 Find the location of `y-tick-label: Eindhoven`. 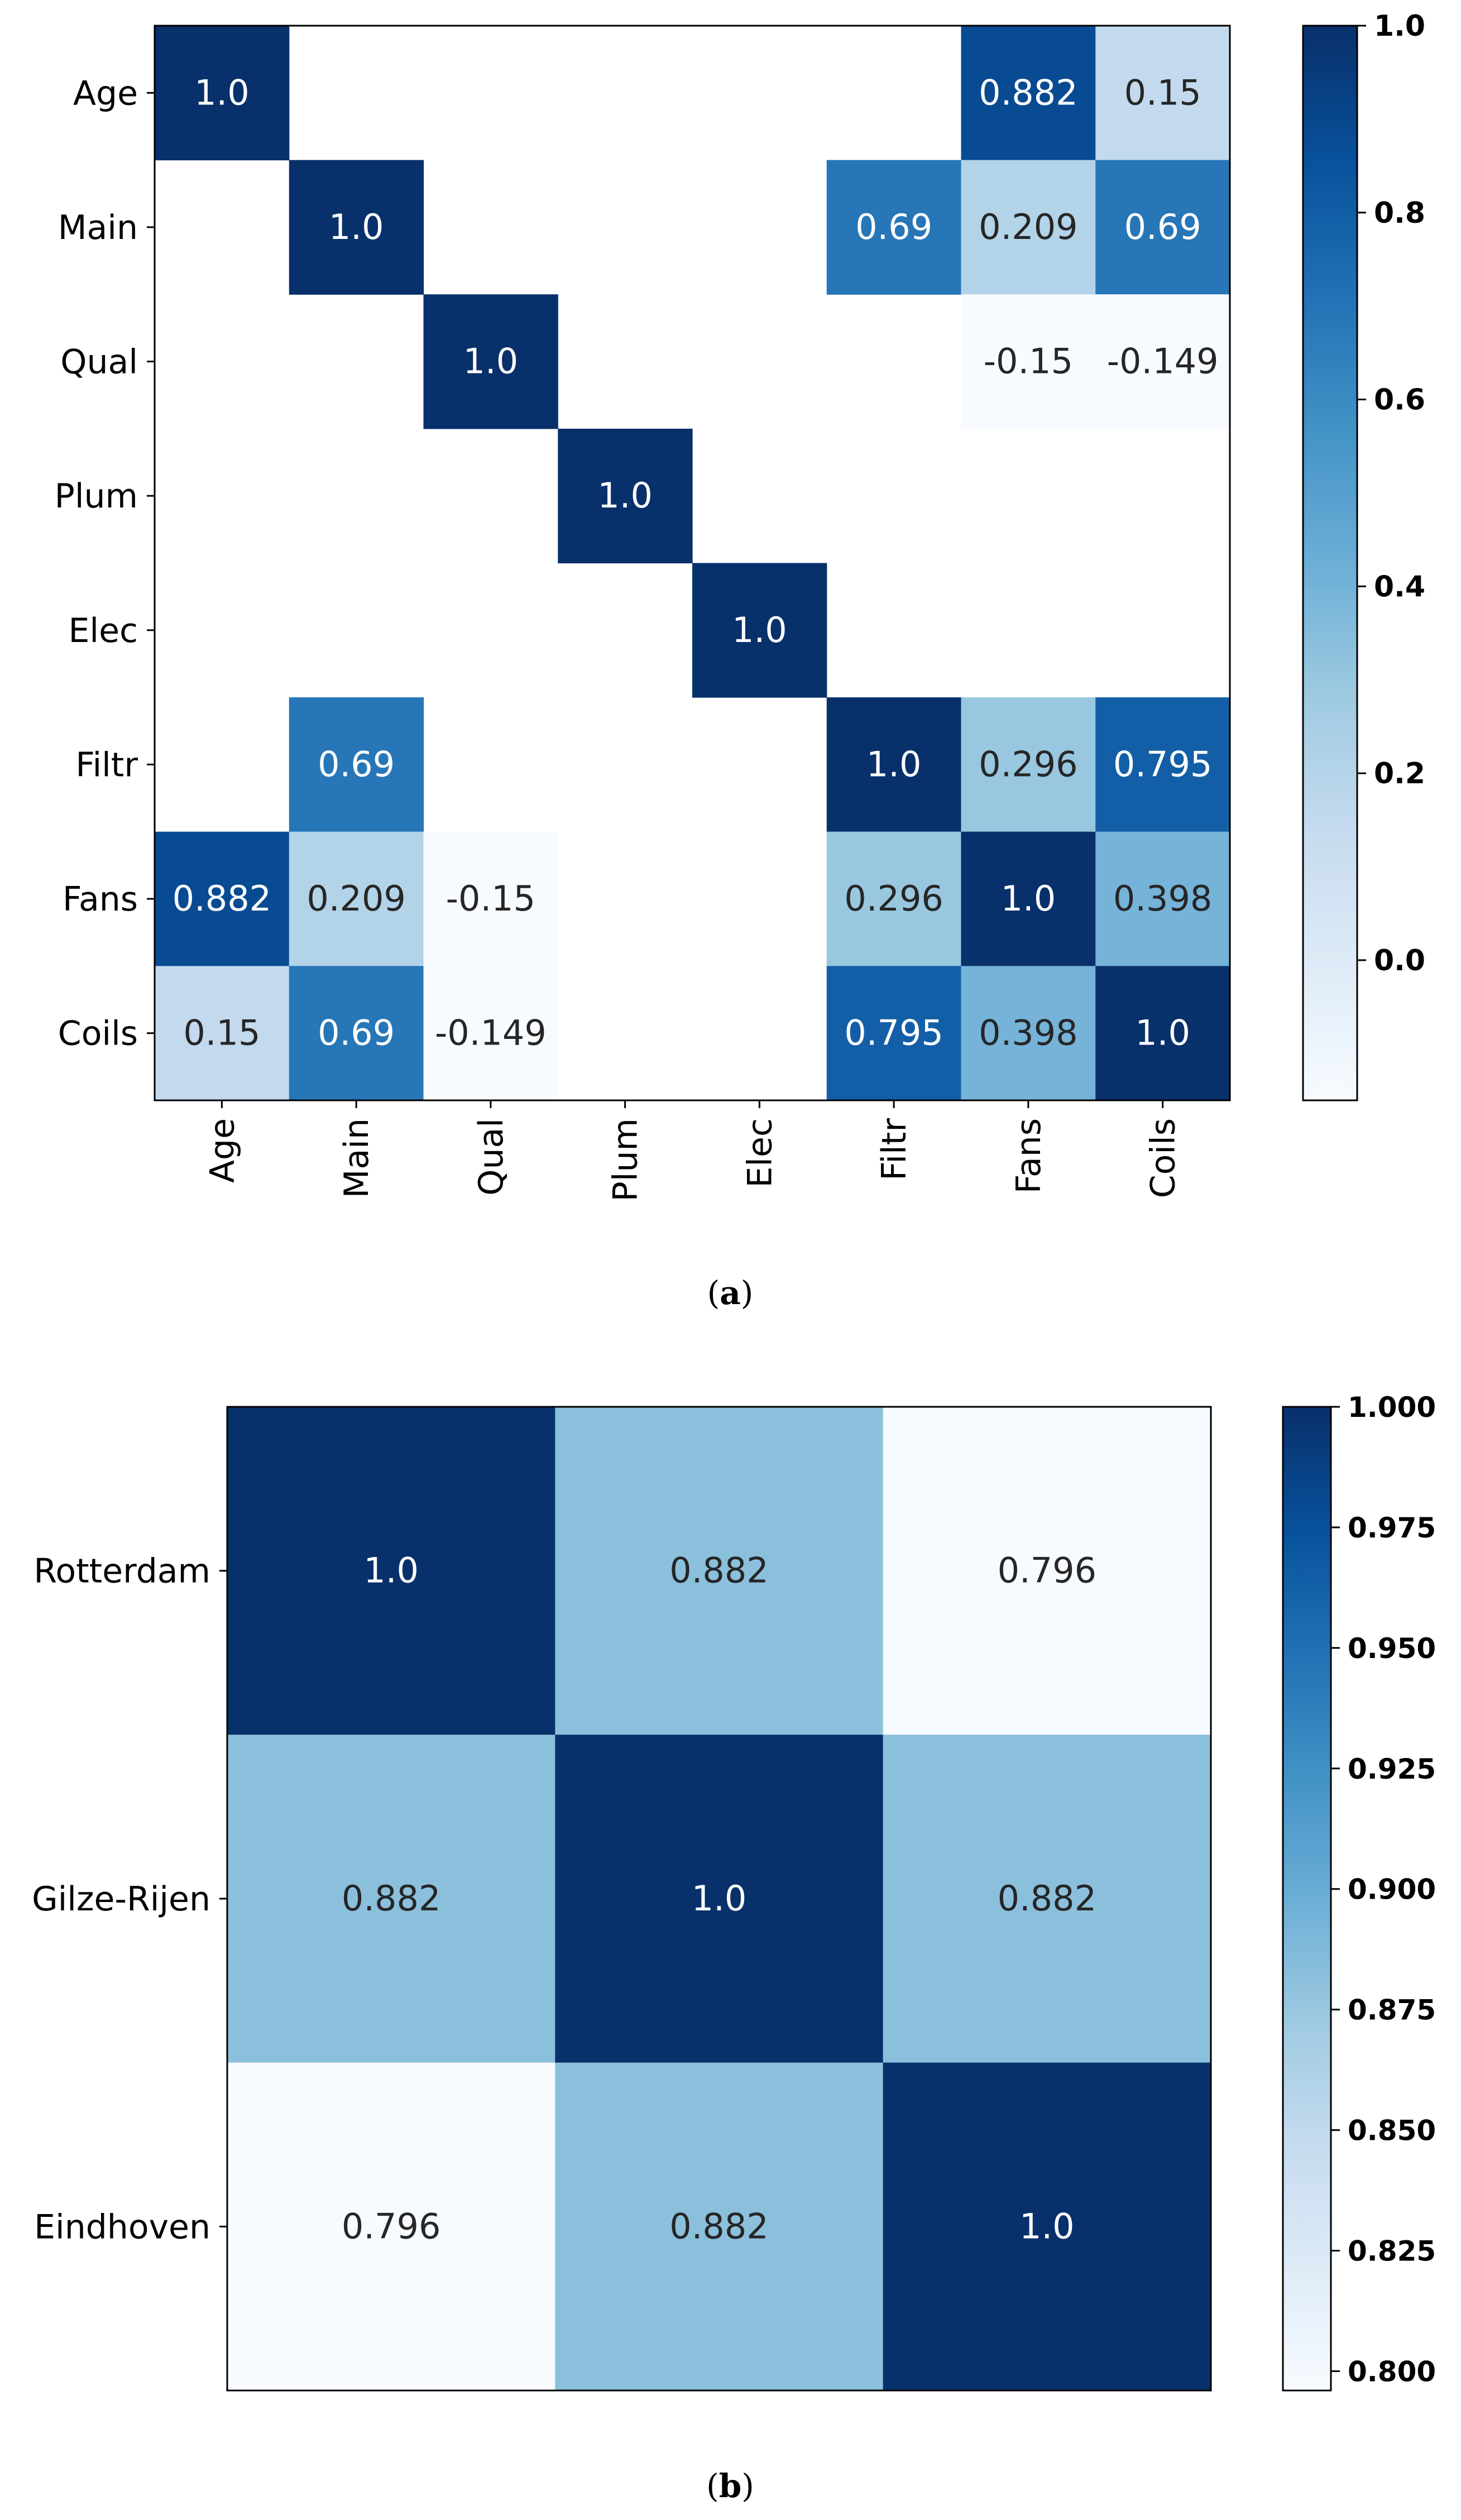

y-tick-label: Eindhoven is located at coordinates (122, 2226).